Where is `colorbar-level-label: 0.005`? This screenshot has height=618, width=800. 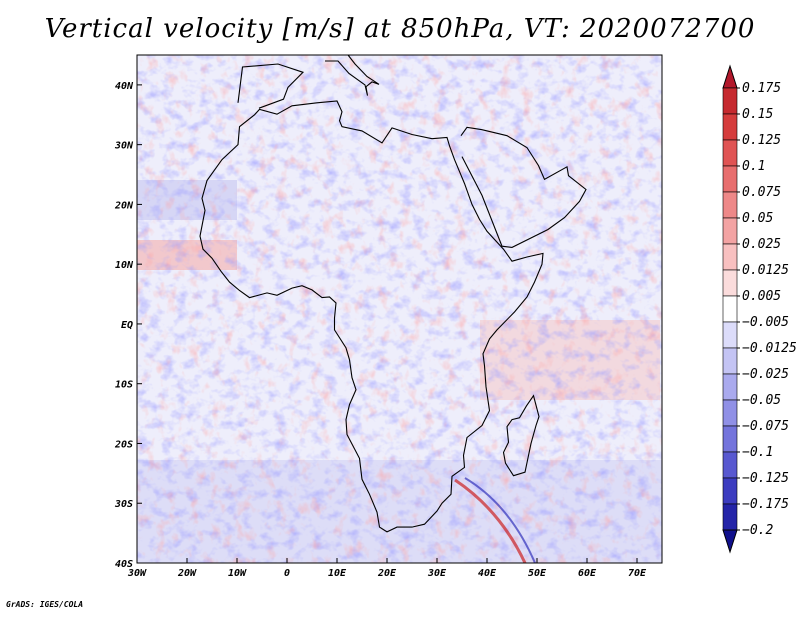
colorbar-level-label: 0.005 is located at coordinates (761, 296).